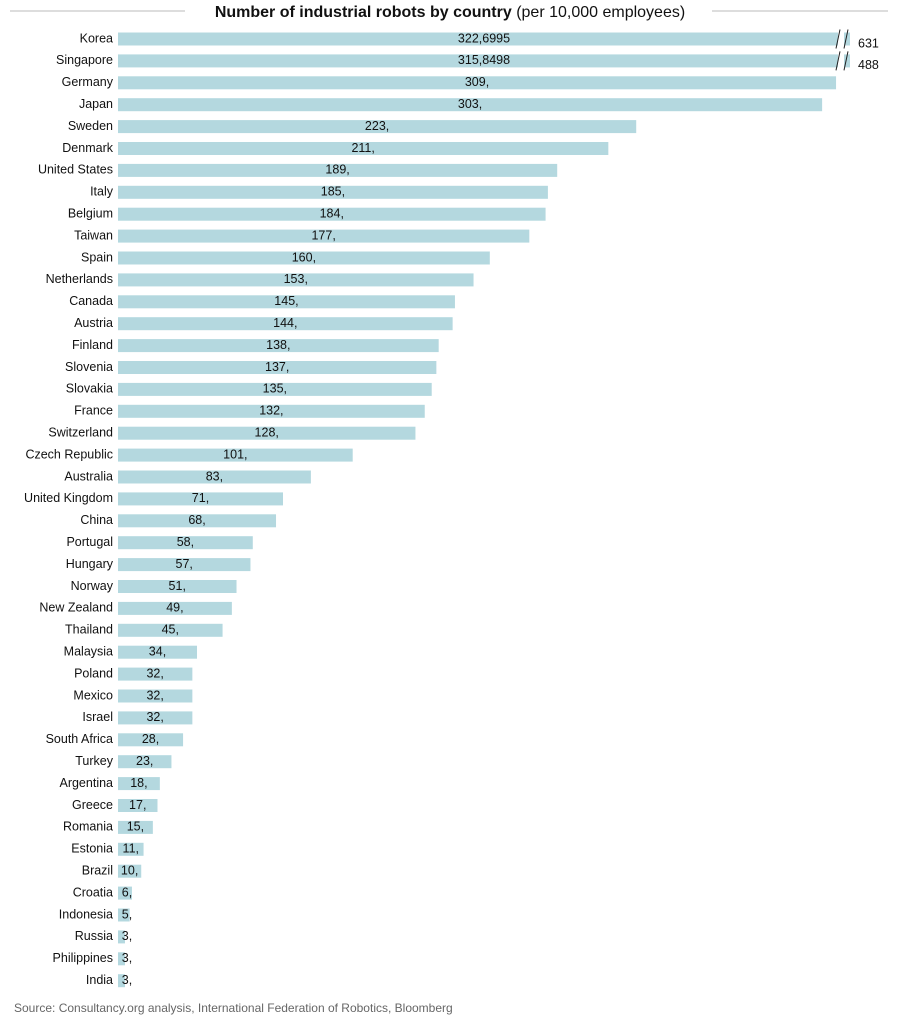 This screenshot has width=900, height=1020. What do you see at coordinates (131, 849) in the screenshot?
I see `data-label: 11,` at bounding box center [131, 849].